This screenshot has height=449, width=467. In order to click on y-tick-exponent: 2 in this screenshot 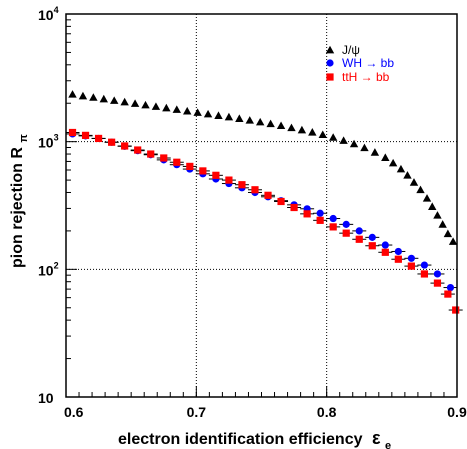, I will do `click(56, 265)`.